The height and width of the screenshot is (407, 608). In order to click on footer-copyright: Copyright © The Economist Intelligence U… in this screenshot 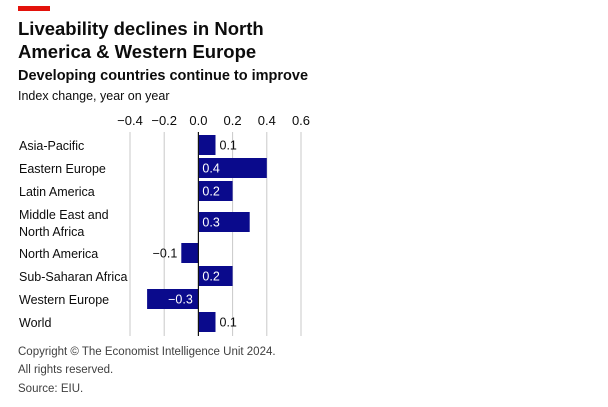, I will do `click(147, 352)`.